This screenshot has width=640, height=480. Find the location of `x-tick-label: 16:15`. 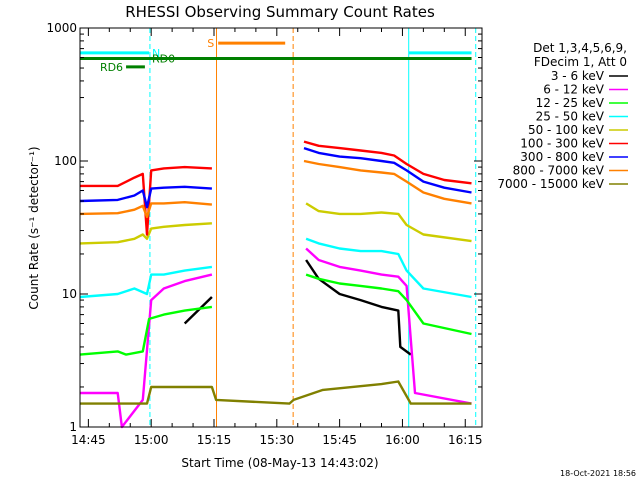

x-tick-label: 16:15 is located at coordinates (465, 440).